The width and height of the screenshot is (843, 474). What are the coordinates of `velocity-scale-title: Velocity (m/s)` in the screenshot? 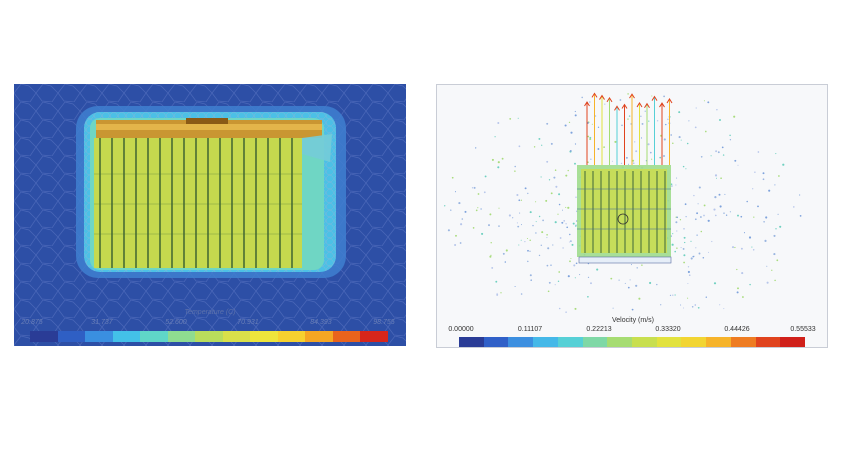 It's located at (633, 320).